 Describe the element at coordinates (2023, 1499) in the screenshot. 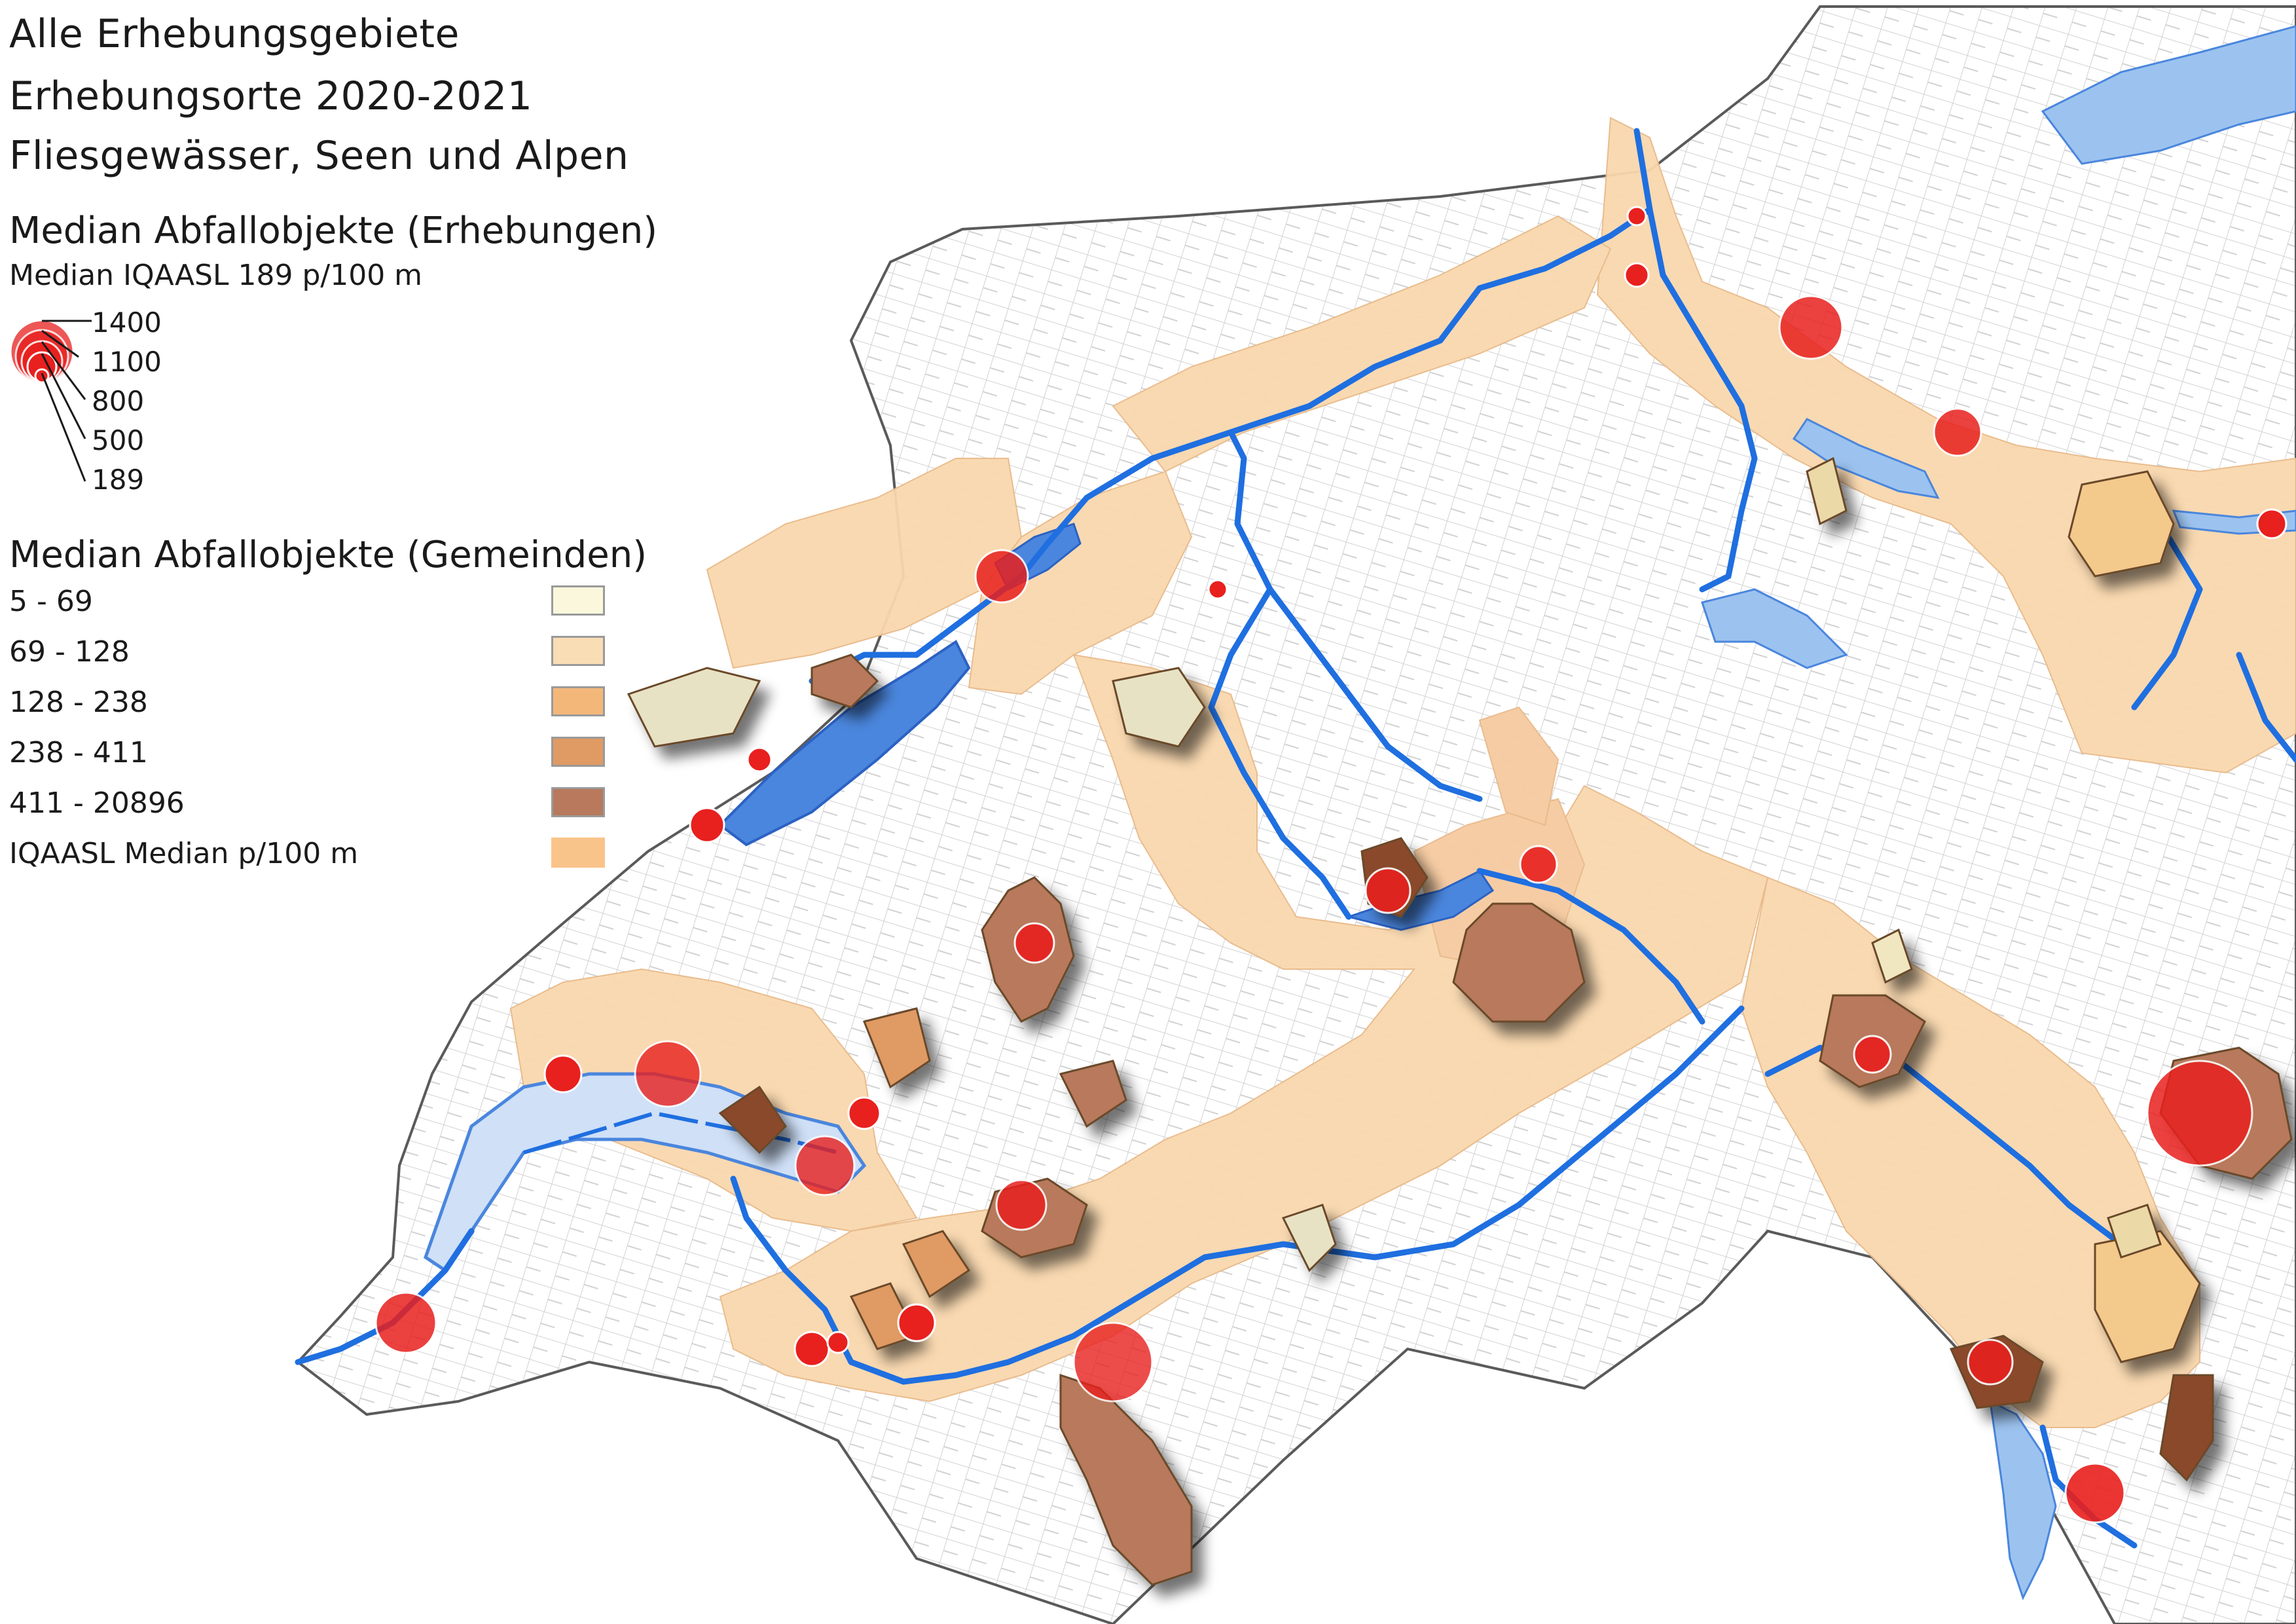

I see `lake-maggiore` at that location.